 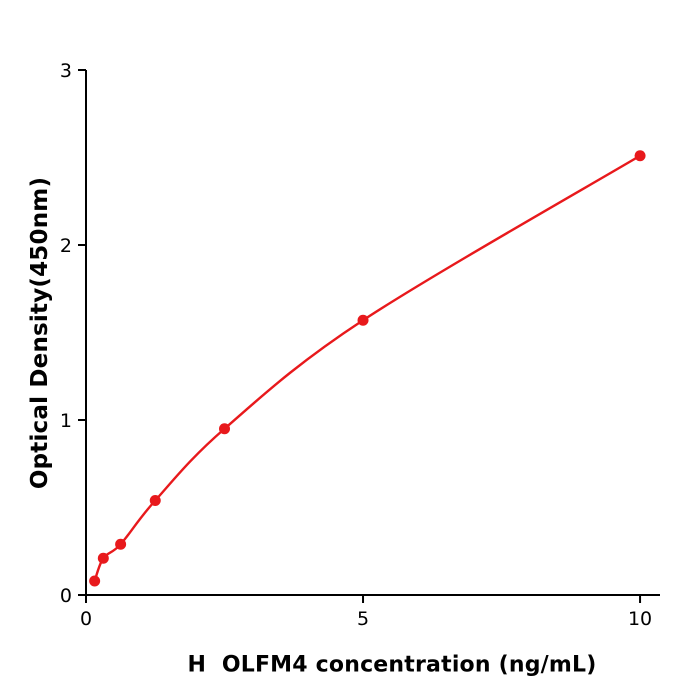 What do you see at coordinates (40, 333) in the screenshot?
I see `y-axis-title: Optical Density(450nm)` at bounding box center [40, 333].